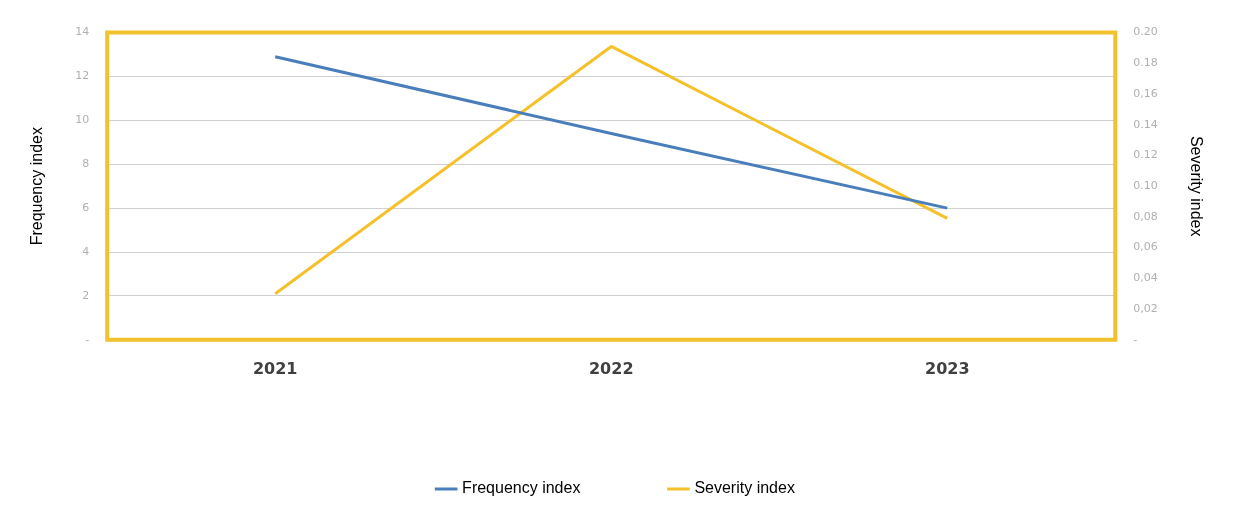 Image resolution: width=1233 pixels, height=515 pixels. What do you see at coordinates (275, 368) in the screenshot?
I see `x-tick-label: 2021` at bounding box center [275, 368].